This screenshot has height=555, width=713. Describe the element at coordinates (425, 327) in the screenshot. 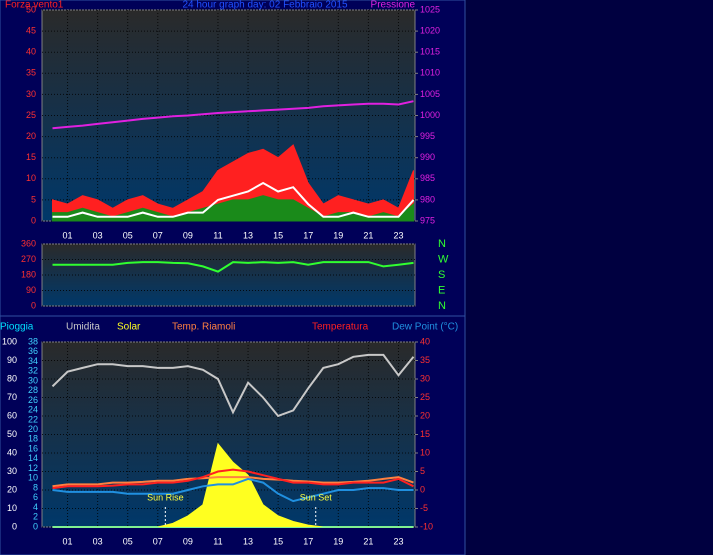

I see `legend-label: Dew Point (°C)` at that location.